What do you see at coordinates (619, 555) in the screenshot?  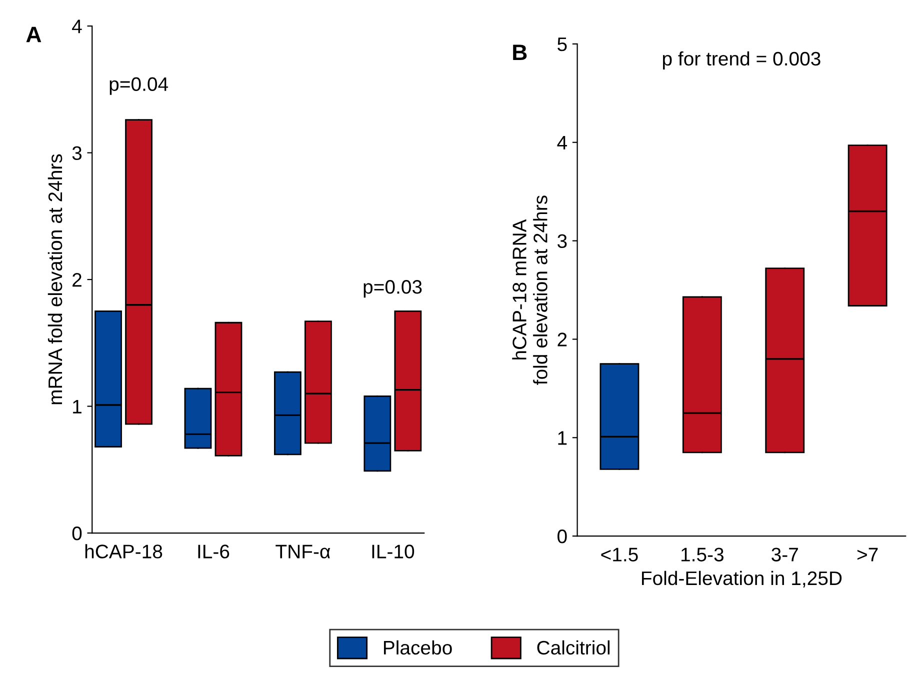 I see `x-tick-label: <1.5` at bounding box center [619, 555].